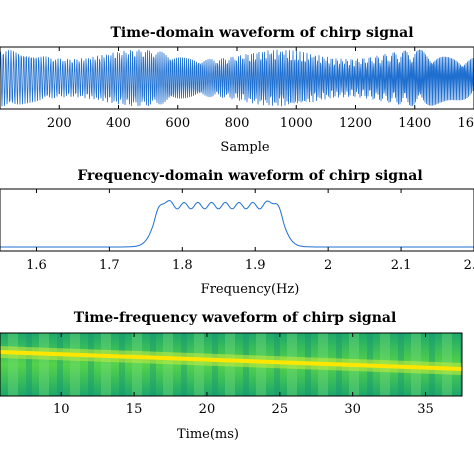 Image resolution: width=474 pixels, height=474 pixels. I want to click on x-tick-label: 1200, so click(355, 123).